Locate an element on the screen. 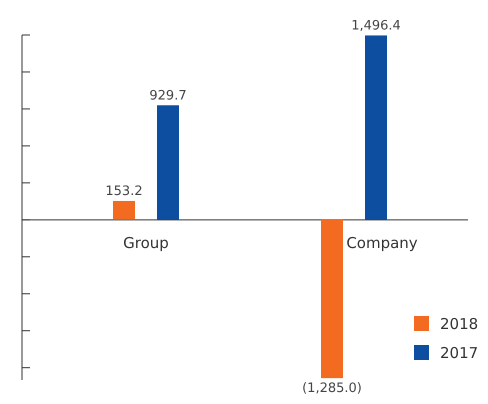  data-label: 153.2 is located at coordinates (124, 191).